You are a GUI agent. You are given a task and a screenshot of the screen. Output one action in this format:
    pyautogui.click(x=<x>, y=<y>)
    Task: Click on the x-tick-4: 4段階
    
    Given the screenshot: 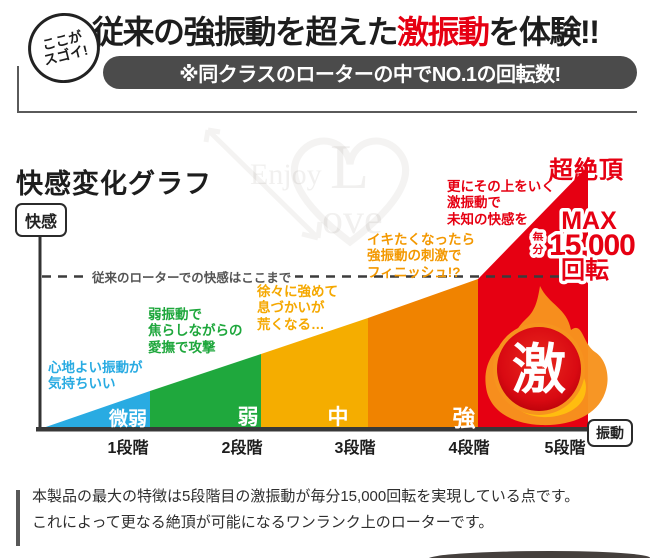 What is the action you would take?
    pyautogui.click(x=469, y=448)
    